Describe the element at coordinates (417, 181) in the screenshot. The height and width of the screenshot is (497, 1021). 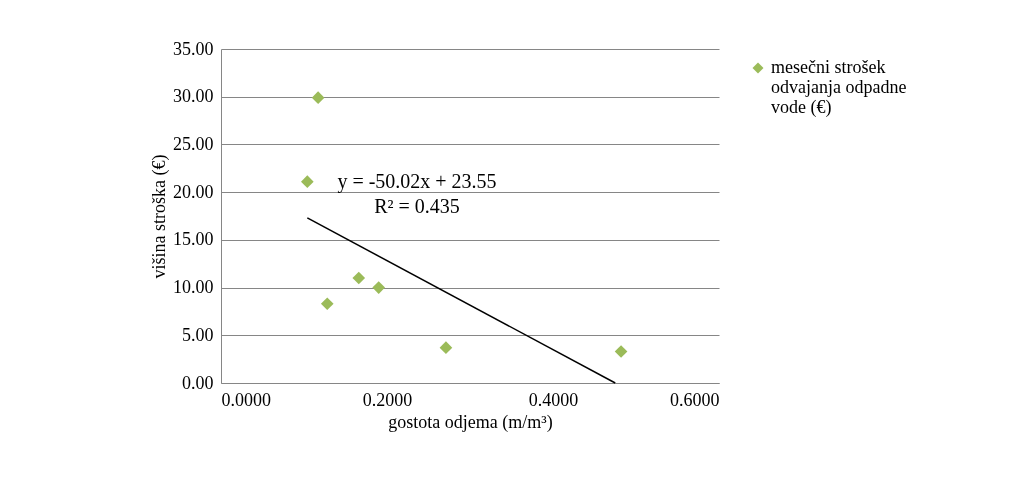
I see `annotation: y = -50.02x + 23.55` at that location.